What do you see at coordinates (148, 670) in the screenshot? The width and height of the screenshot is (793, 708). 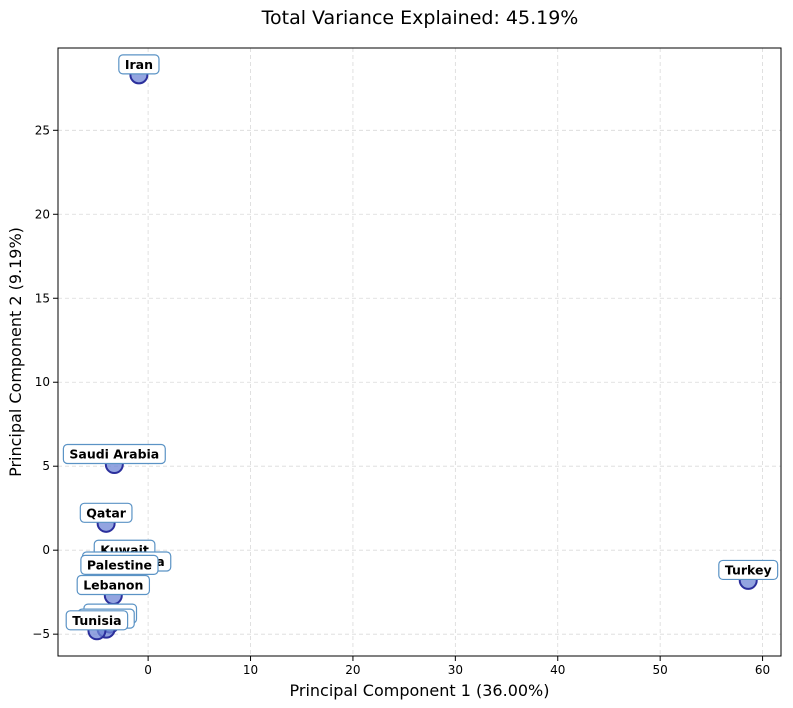 I see `x-tick-label: 0` at bounding box center [148, 670].